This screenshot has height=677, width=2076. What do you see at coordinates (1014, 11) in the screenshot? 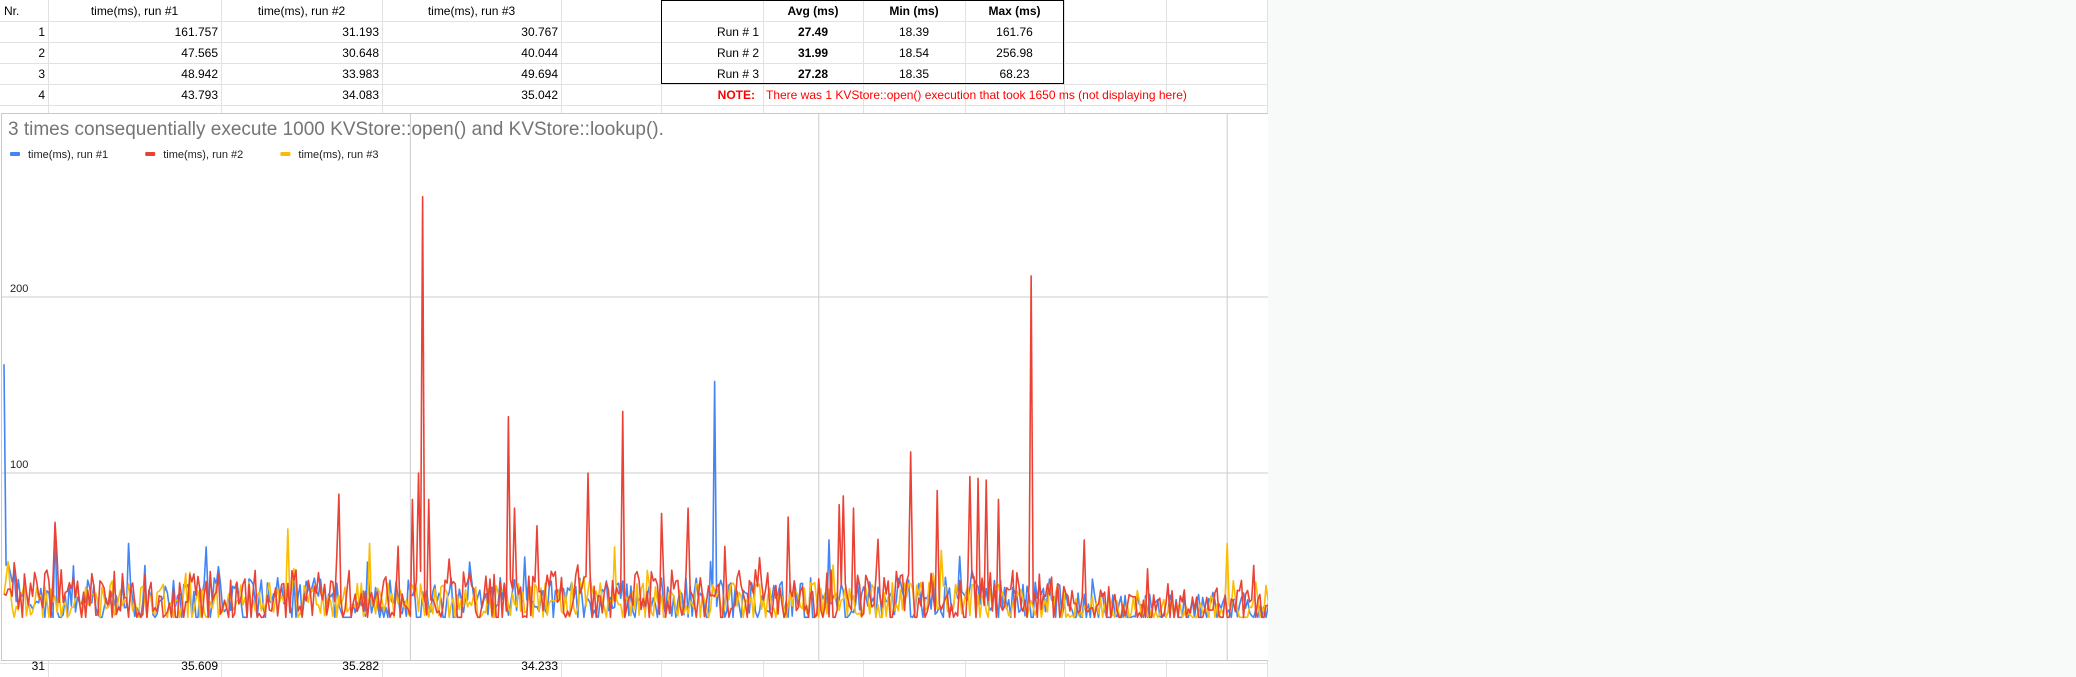
I see `stats-header-max: Max (ms)` at bounding box center [1014, 11].